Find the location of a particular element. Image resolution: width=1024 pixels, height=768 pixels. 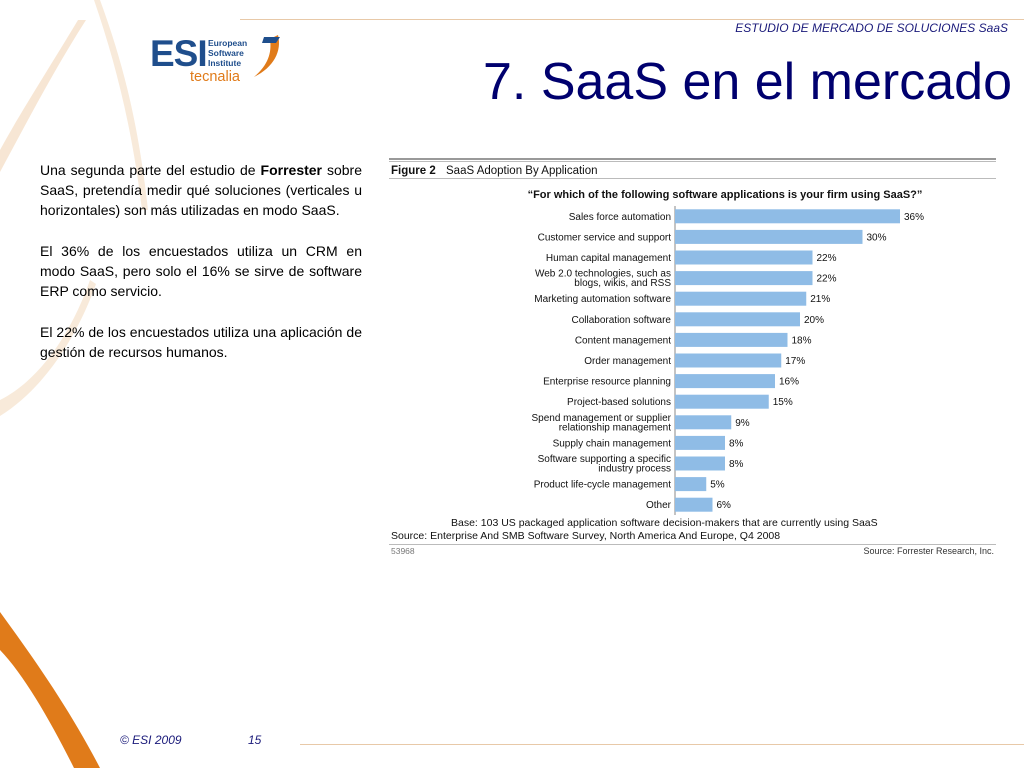

category-label: Enterprise resource planning is located at coordinates (607, 382).